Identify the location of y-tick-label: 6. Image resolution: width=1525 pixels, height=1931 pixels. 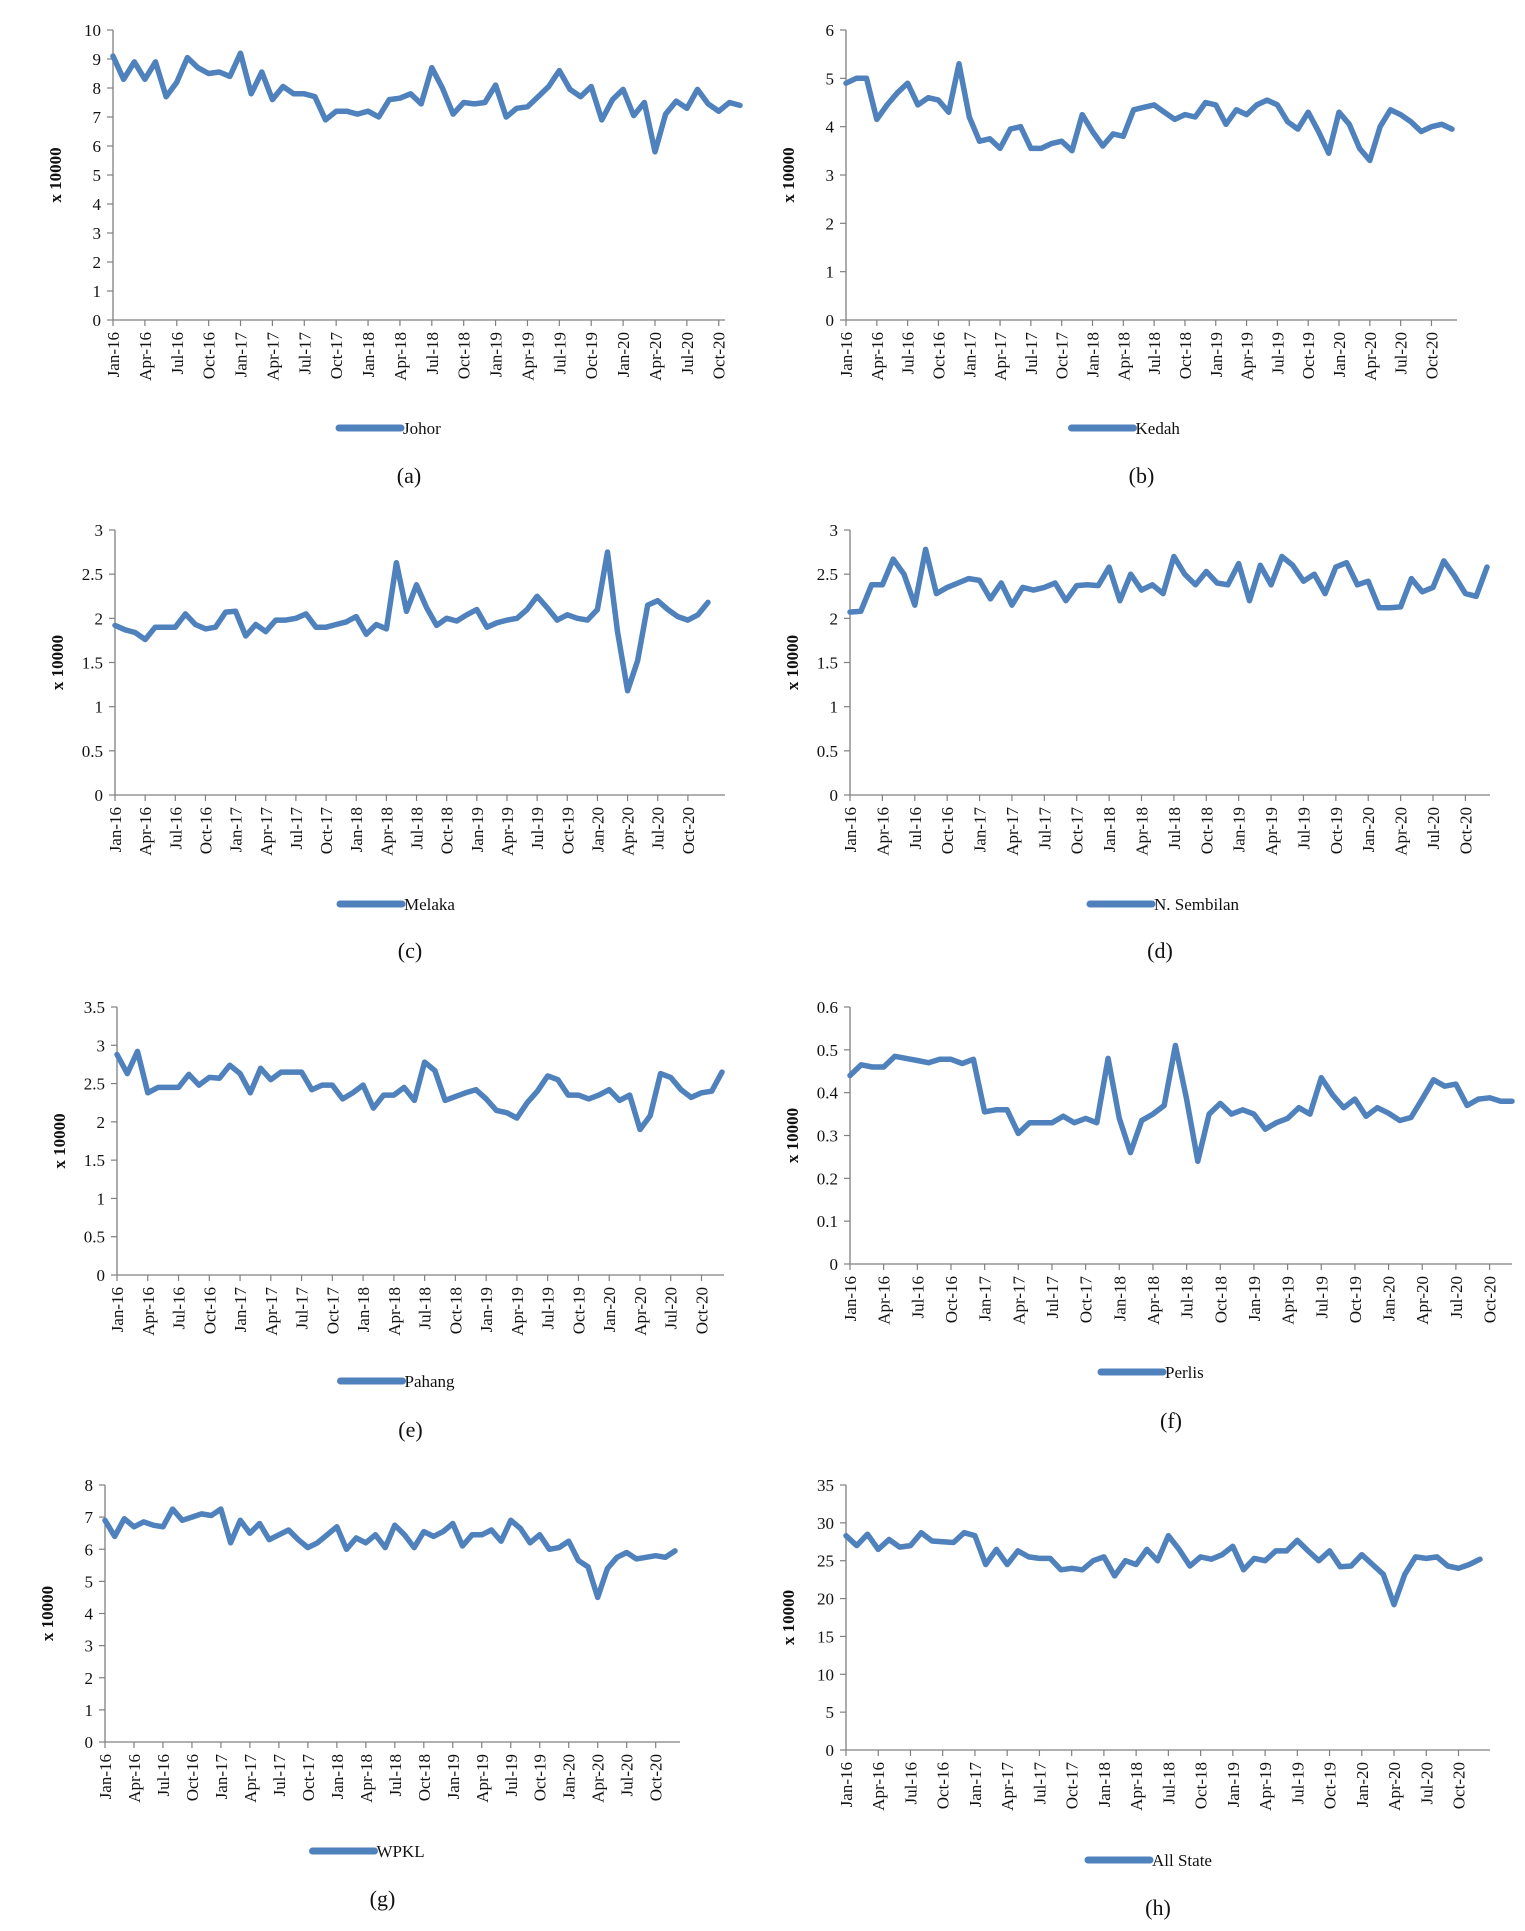
(89, 1549).